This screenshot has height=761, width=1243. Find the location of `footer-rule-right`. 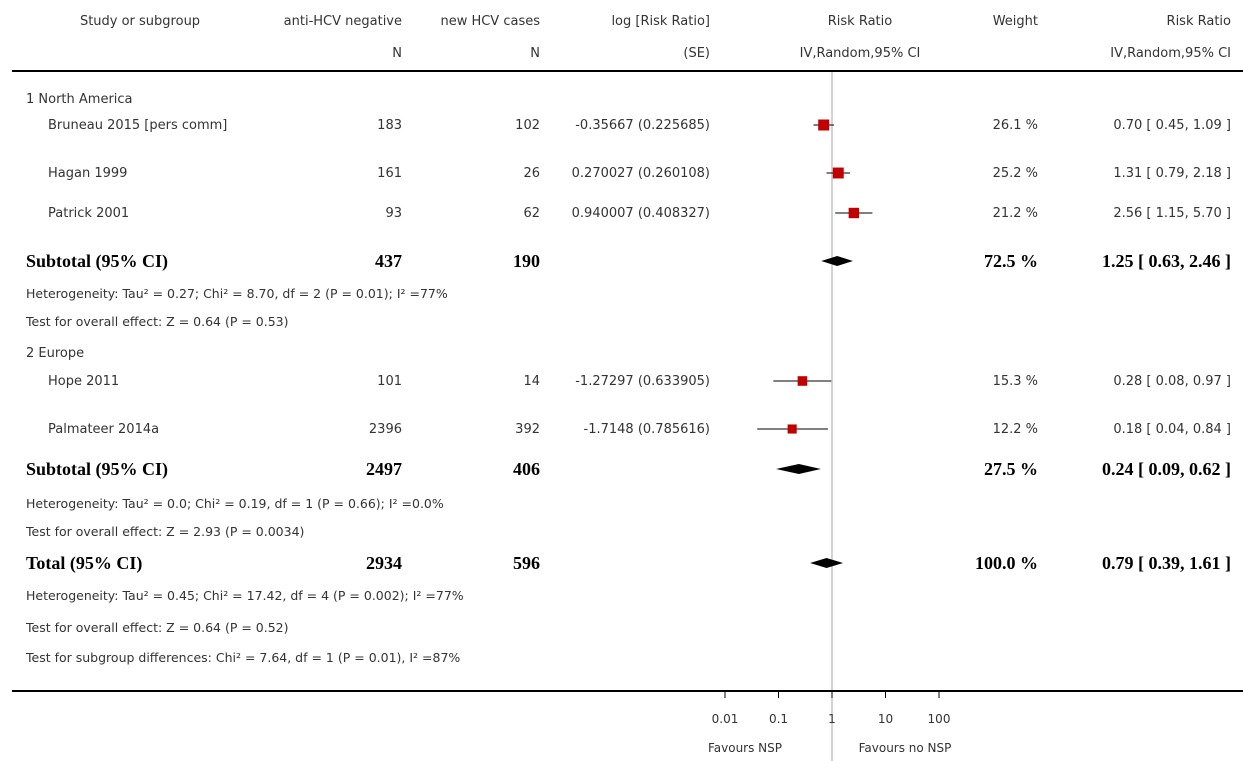

footer-rule-right is located at coordinates (1090, 691).